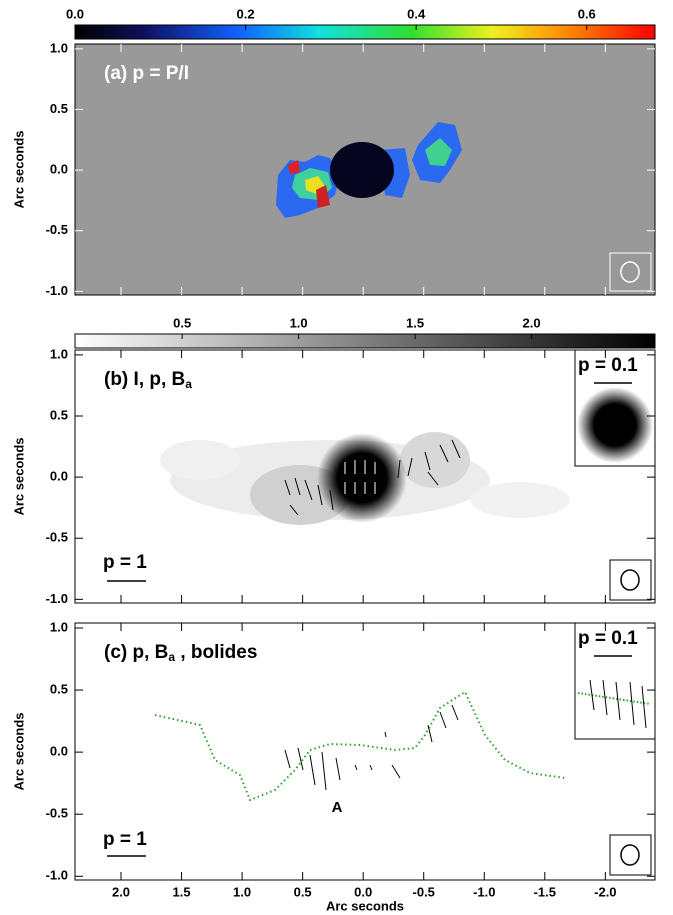 Image resolution: width=673 pixels, height=915 pixels. I want to click on panel-title-text: (c) p, B, so click(136, 652).